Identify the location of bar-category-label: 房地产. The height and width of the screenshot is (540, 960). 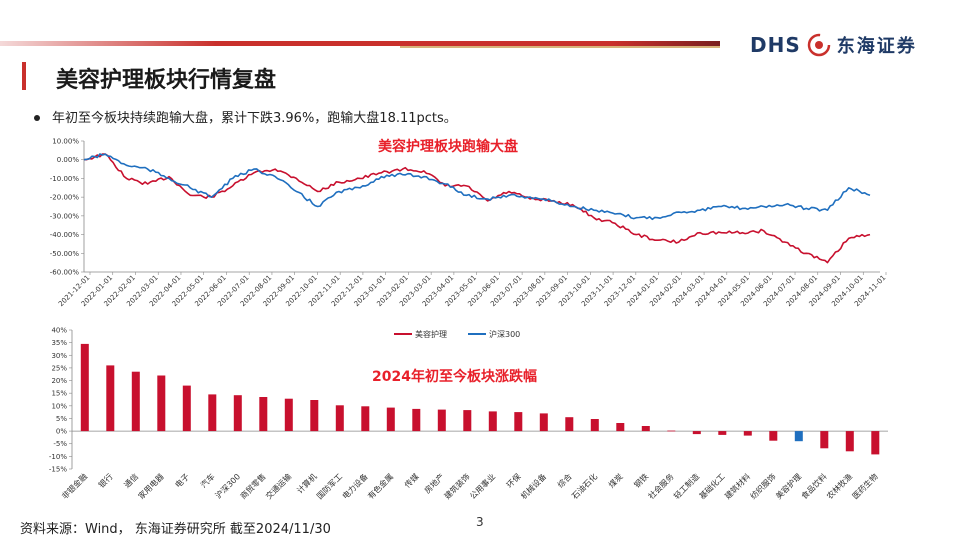
(434, 483).